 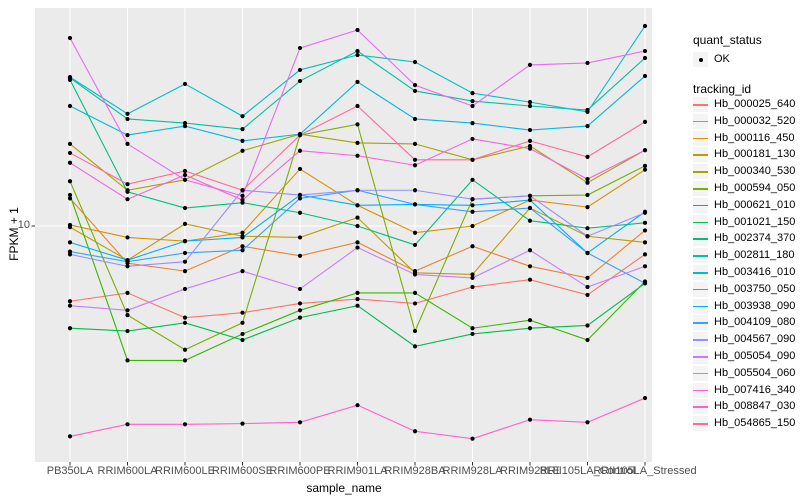 I want to click on legend-label: Hb_054865_150, so click(x=755, y=423).